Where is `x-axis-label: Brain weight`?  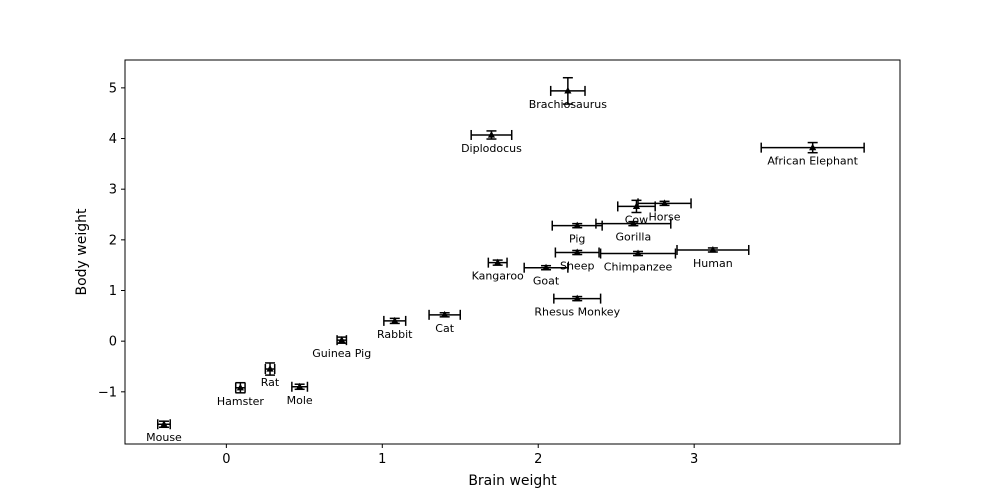 x-axis-label: Brain weight is located at coordinates (512, 481).